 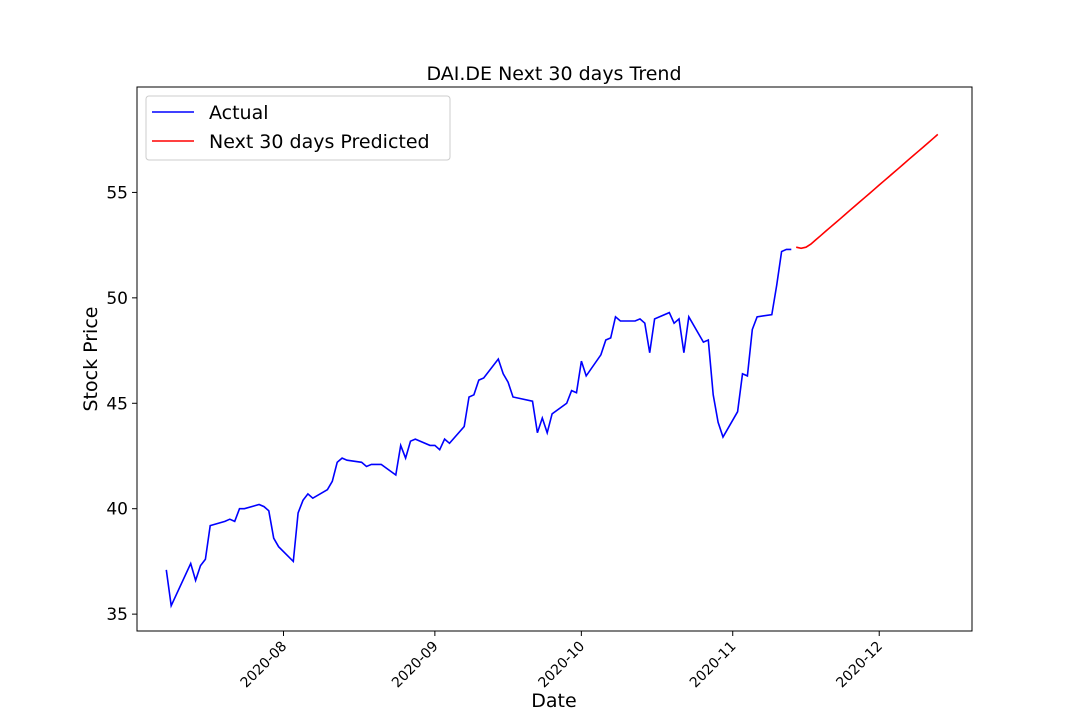 I want to click on series-line-predicted, so click(x=867, y=191).